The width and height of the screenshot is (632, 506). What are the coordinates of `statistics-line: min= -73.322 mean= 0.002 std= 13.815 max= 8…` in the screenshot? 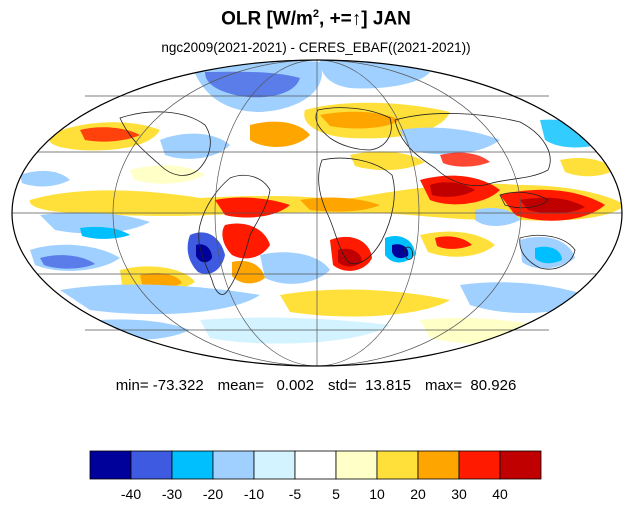 It's located at (316, 385).